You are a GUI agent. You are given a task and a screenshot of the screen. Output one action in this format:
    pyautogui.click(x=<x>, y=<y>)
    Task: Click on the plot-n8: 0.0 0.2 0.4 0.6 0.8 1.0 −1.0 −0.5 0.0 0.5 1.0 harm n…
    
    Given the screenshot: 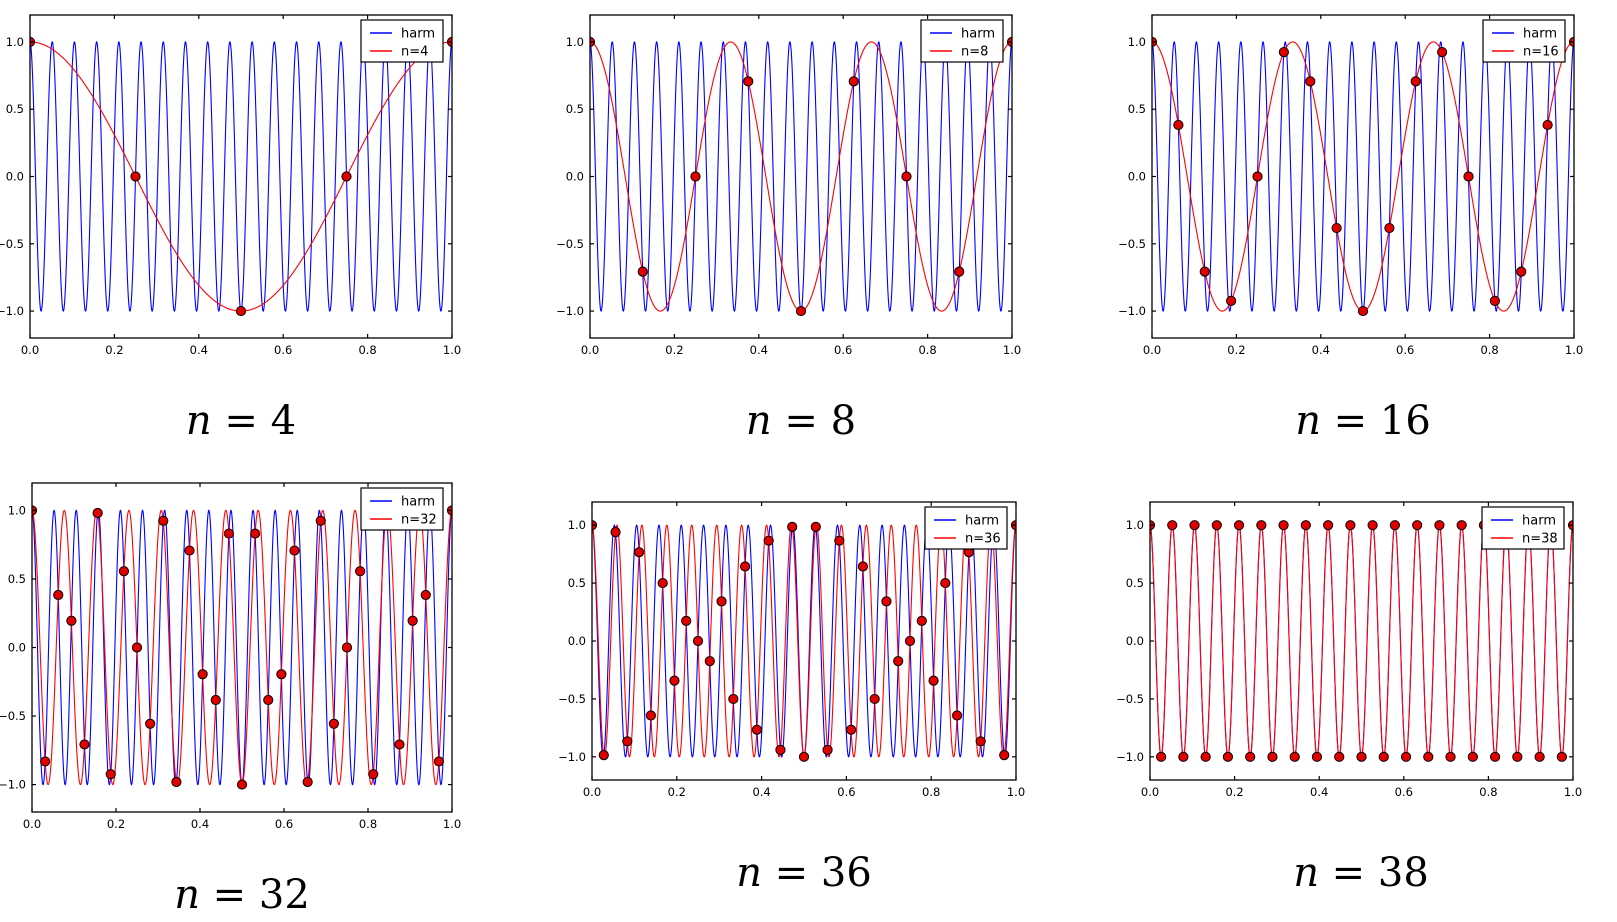 What is the action you would take?
    pyautogui.click(x=788, y=185)
    